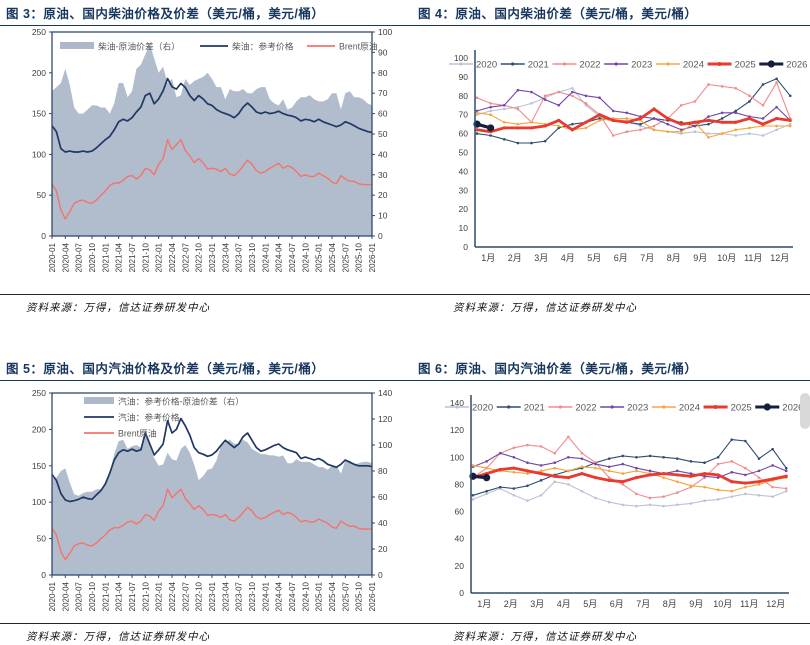  I want to click on svg-text: 30, so click(383, 175).